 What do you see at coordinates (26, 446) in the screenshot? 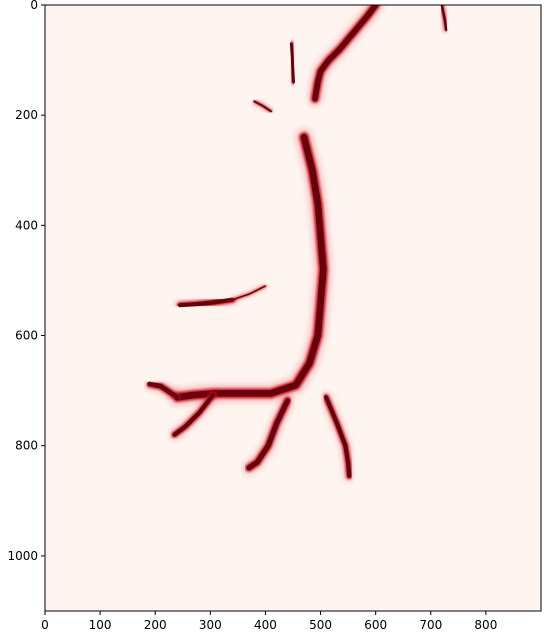
I see `y-tick-label: 800` at bounding box center [26, 446].